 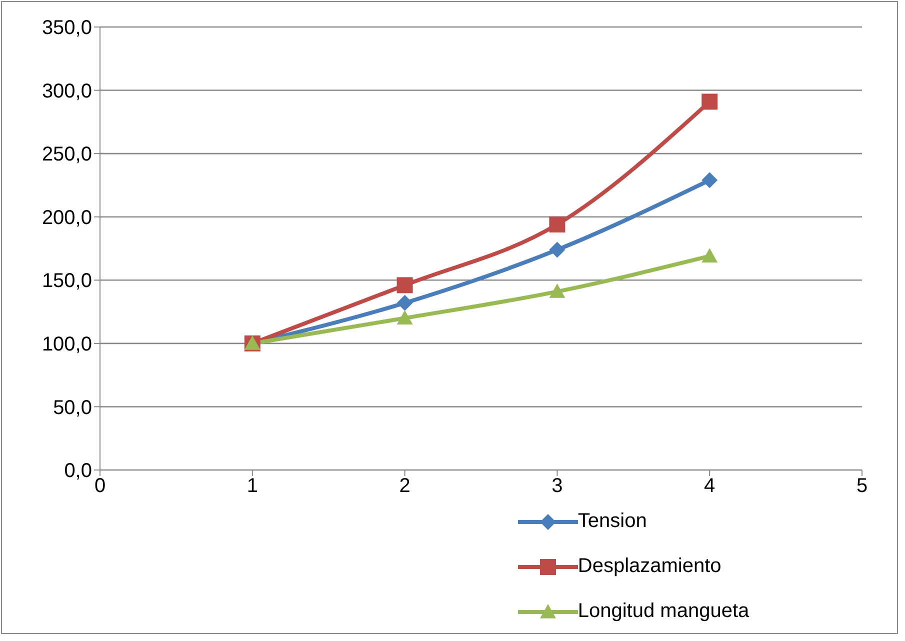 I want to click on x-tick-label: 5, so click(x=862, y=486).